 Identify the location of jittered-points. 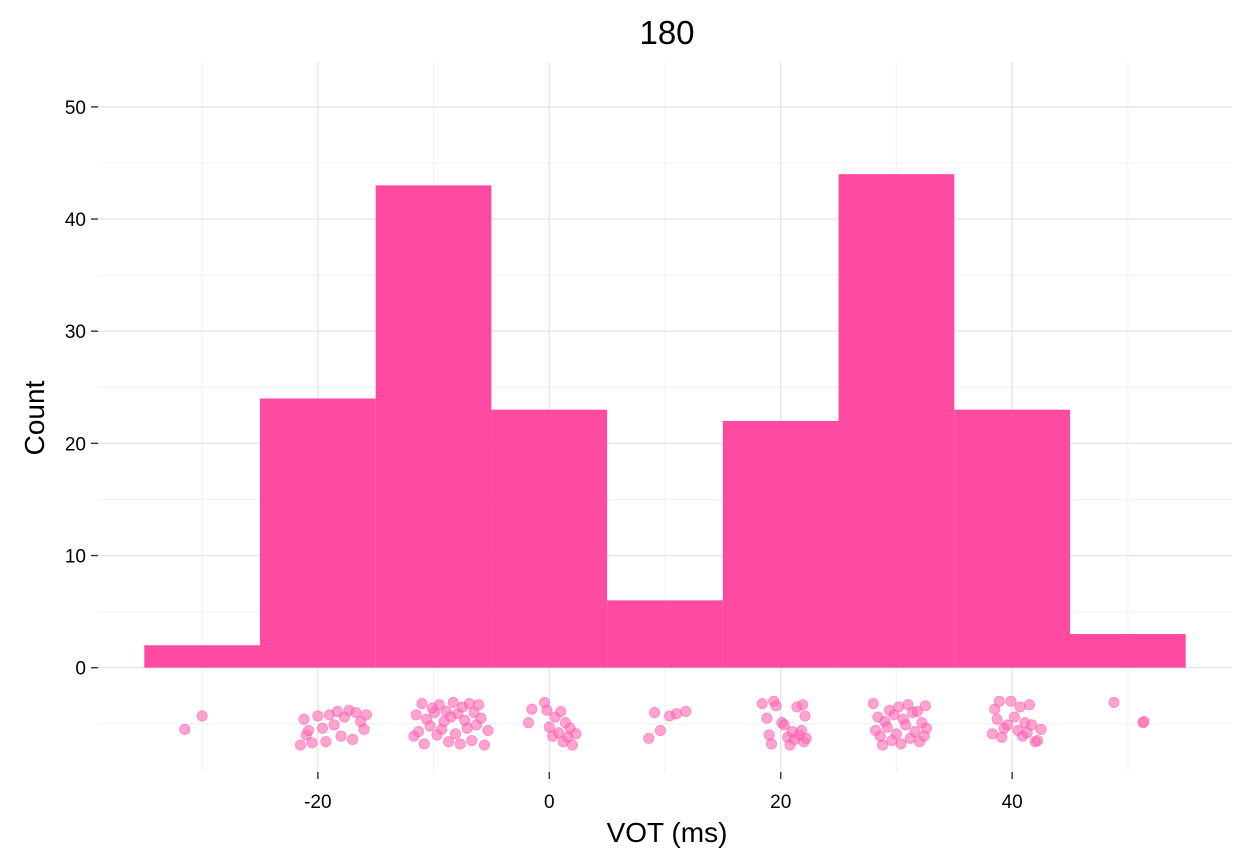
(664, 723).